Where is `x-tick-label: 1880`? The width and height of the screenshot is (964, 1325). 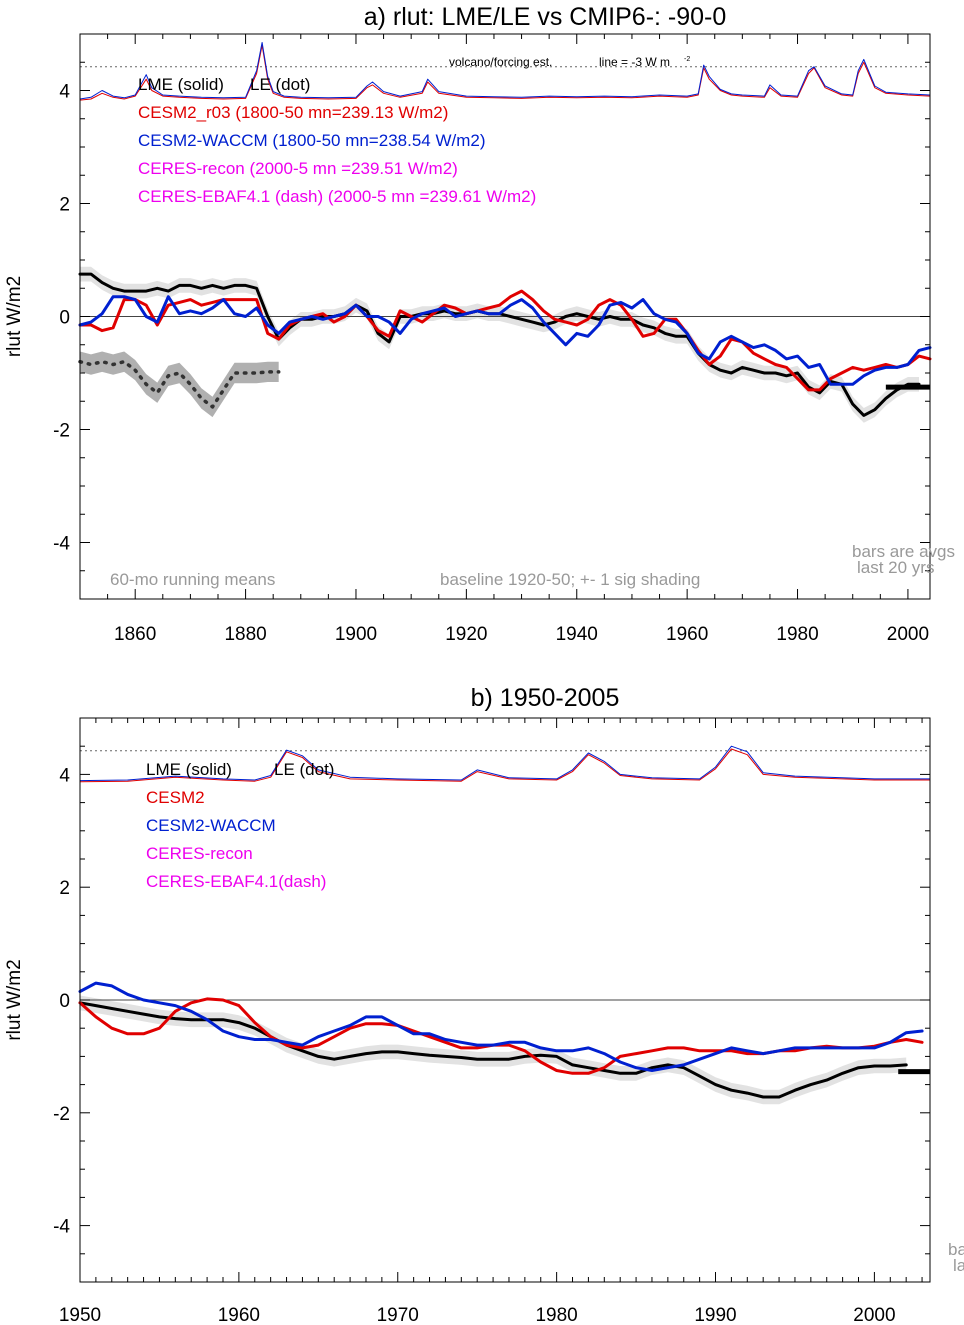
x-tick-label: 1880 is located at coordinates (245, 634).